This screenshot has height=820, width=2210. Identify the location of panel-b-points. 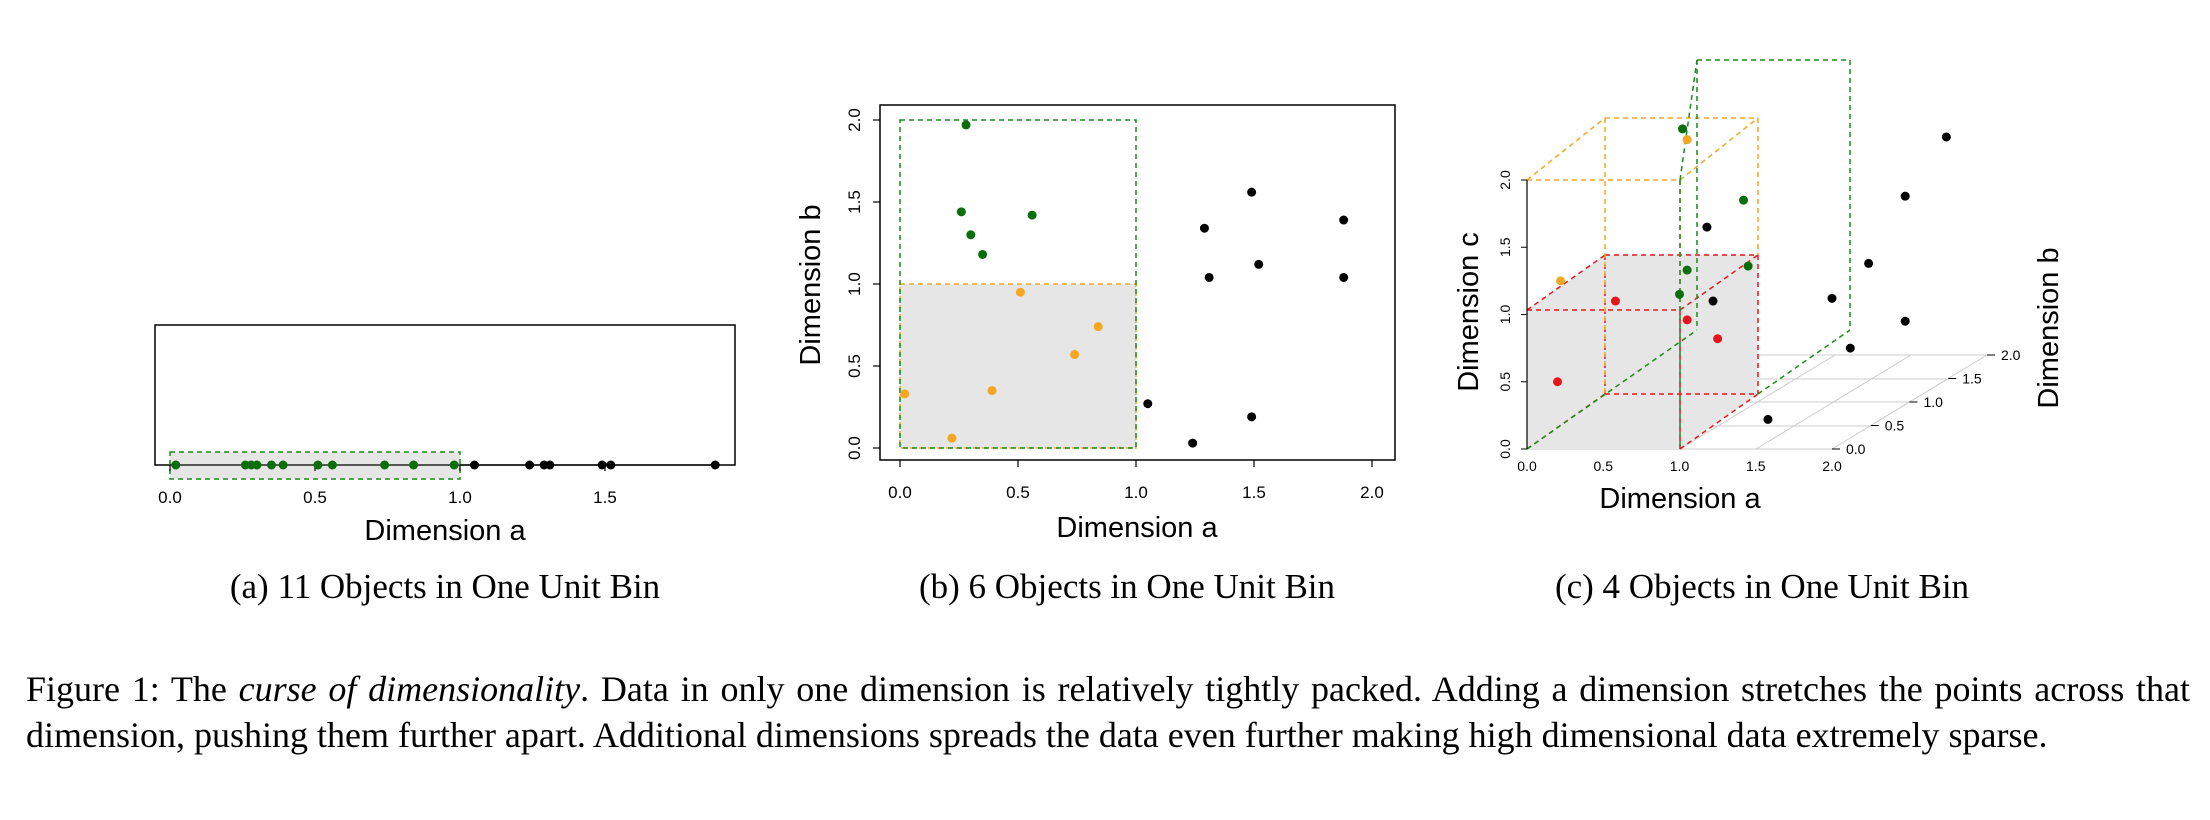
(1124, 284).